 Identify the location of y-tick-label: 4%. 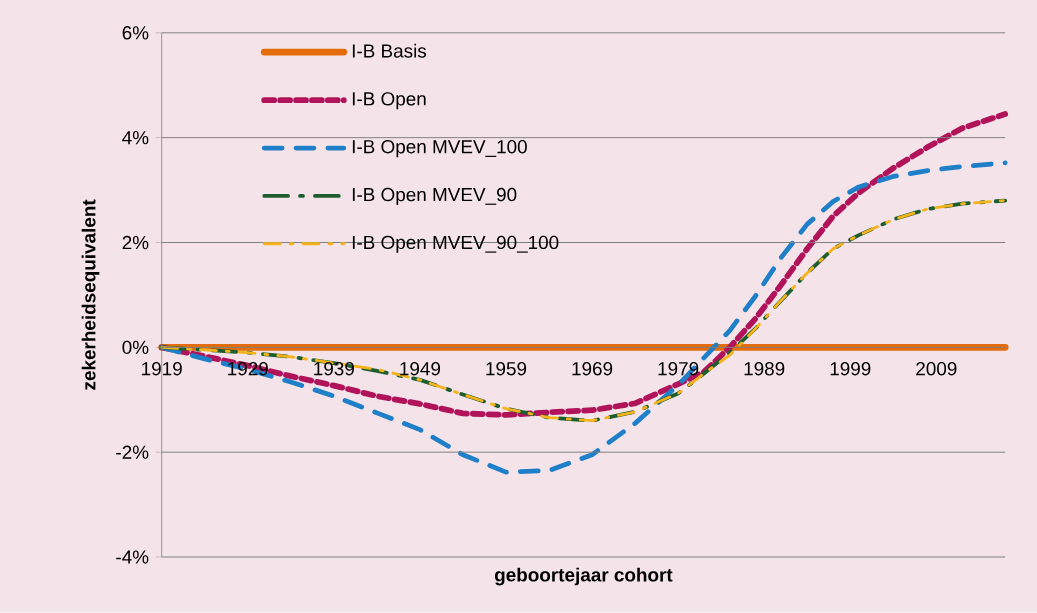
(135, 138).